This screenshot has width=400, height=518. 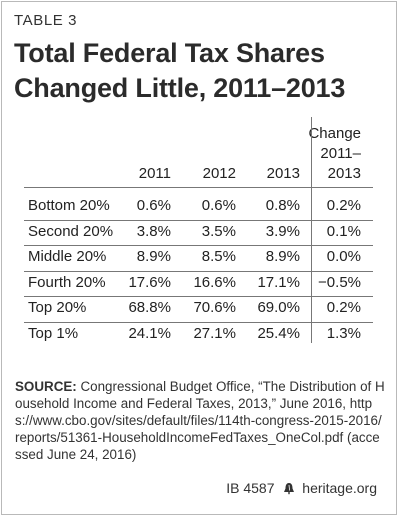 What do you see at coordinates (180, 88) in the screenshot?
I see `title-line-2: Changed Little, 2011–2013` at bounding box center [180, 88].